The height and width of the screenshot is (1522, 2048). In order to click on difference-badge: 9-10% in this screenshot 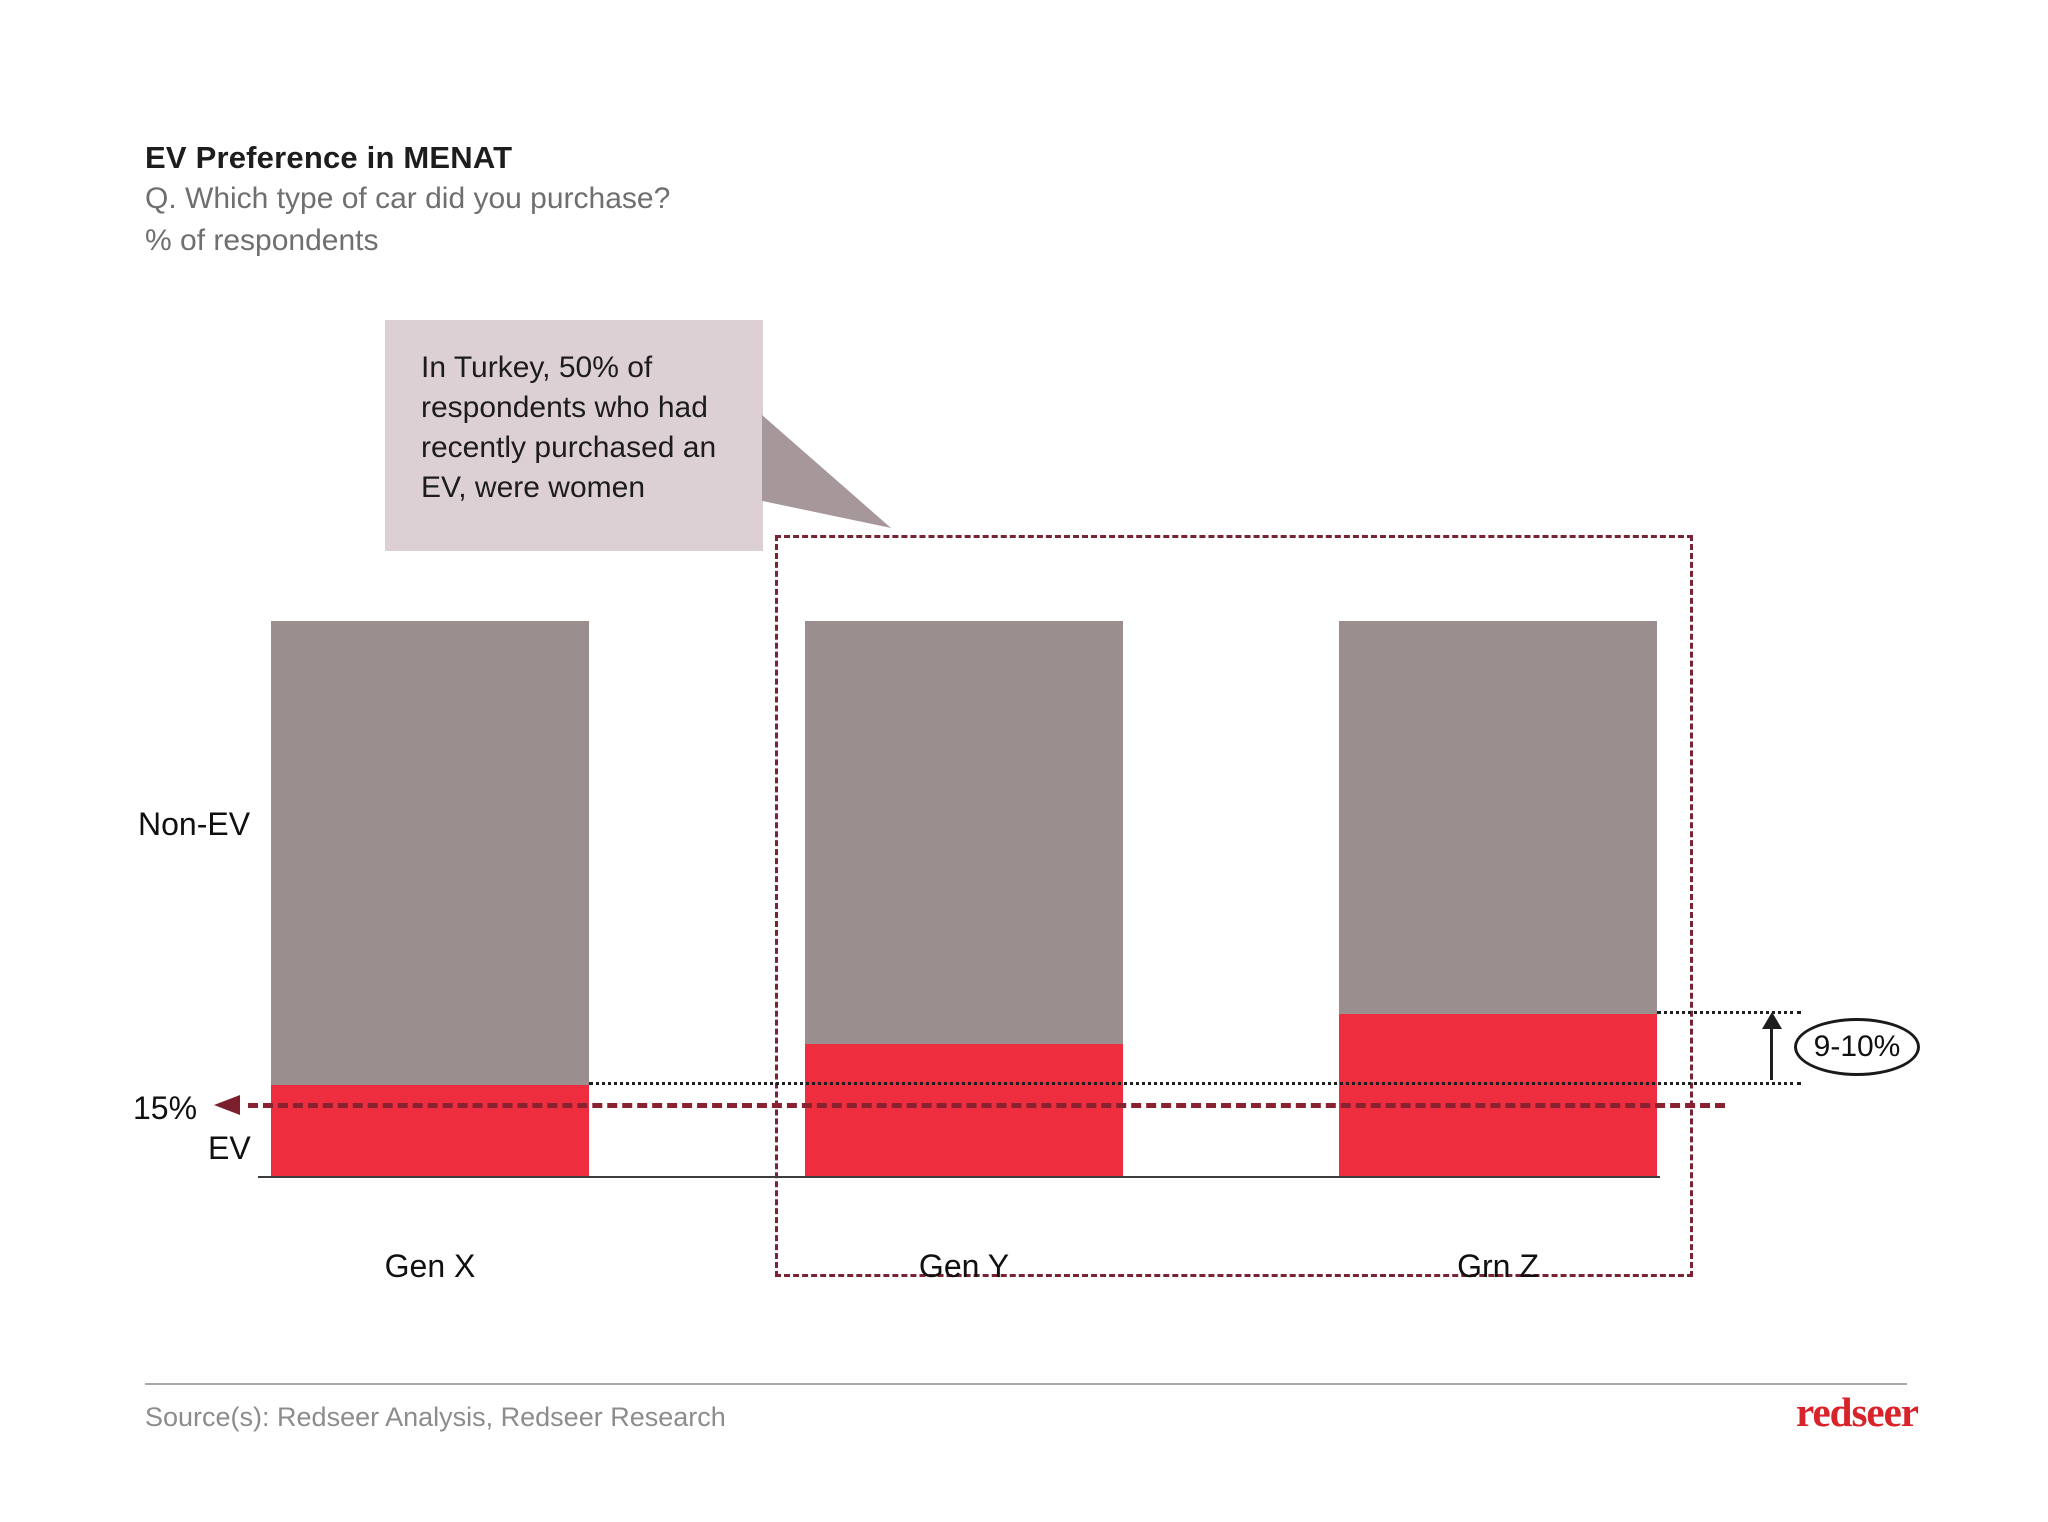, I will do `click(1857, 1047)`.